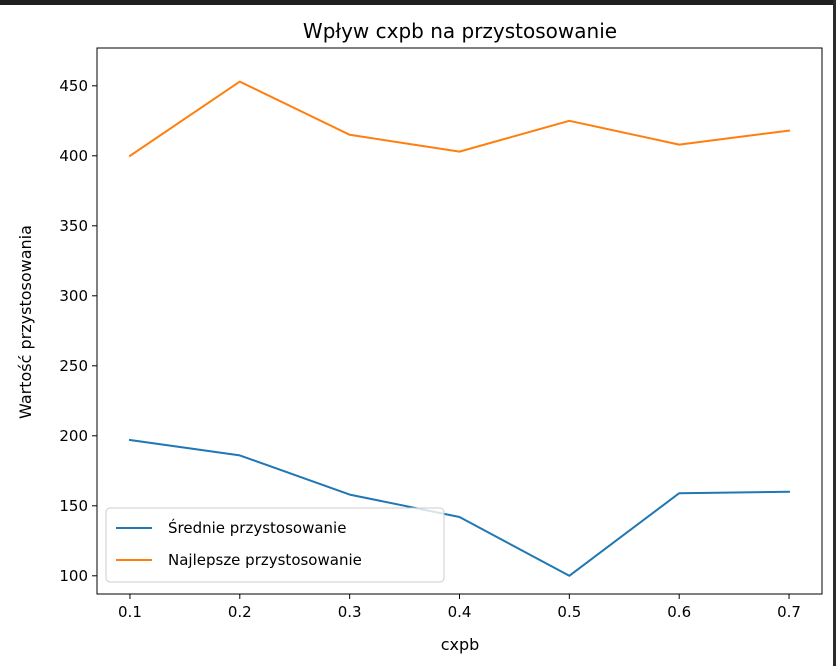 This screenshot has height=666, width=836. What do you see at coordinates (834, 333) in the screenshot?
I see `window-right-border` at bounding box center [834, 333].